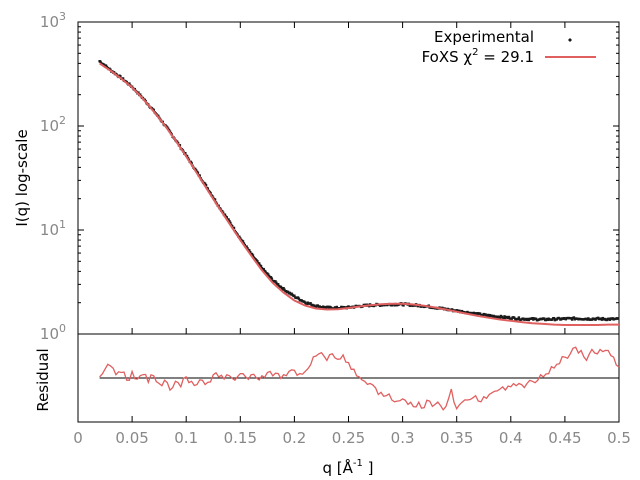 This screenshot has height=480, width=640. Describe the element at coordinates (403, 438) in the screenshot. I see `x-tick-label: 0.3` at that location.